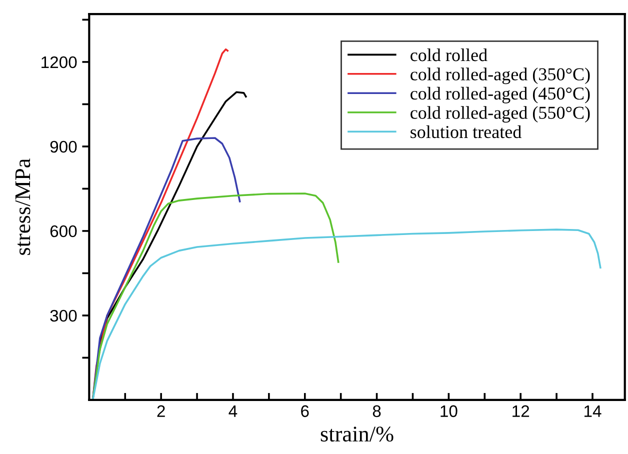 This screenshot has width=628, height=454. What do you see at coordinates (449, 411) in the screenshot?
I see `x-tick-label: 10` at bounding box center [449, 411].